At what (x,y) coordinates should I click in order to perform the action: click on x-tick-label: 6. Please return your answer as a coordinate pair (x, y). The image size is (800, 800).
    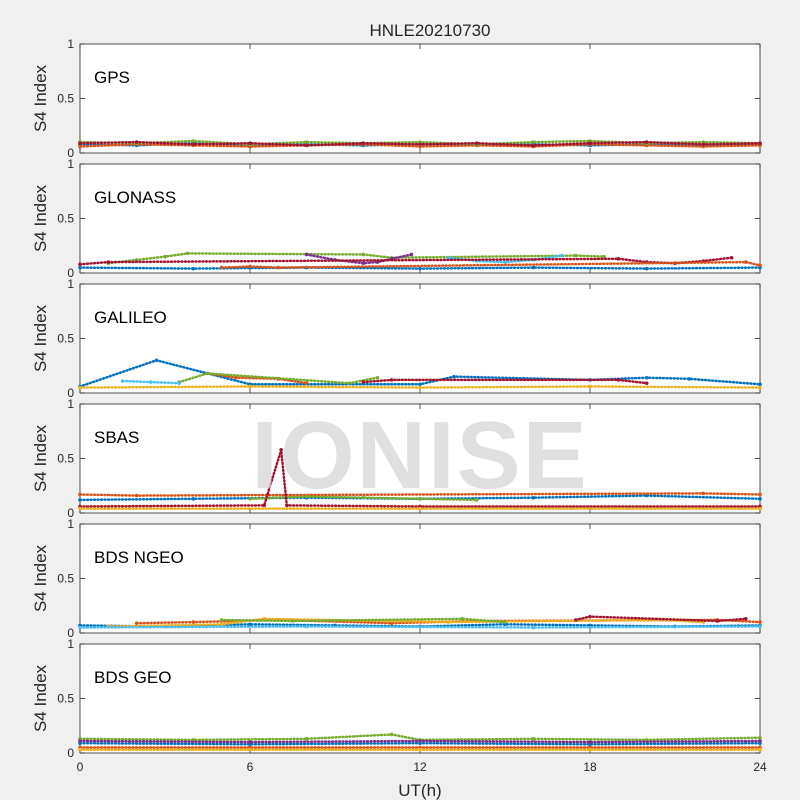
    Looking at the image, I should click on (250, 767).